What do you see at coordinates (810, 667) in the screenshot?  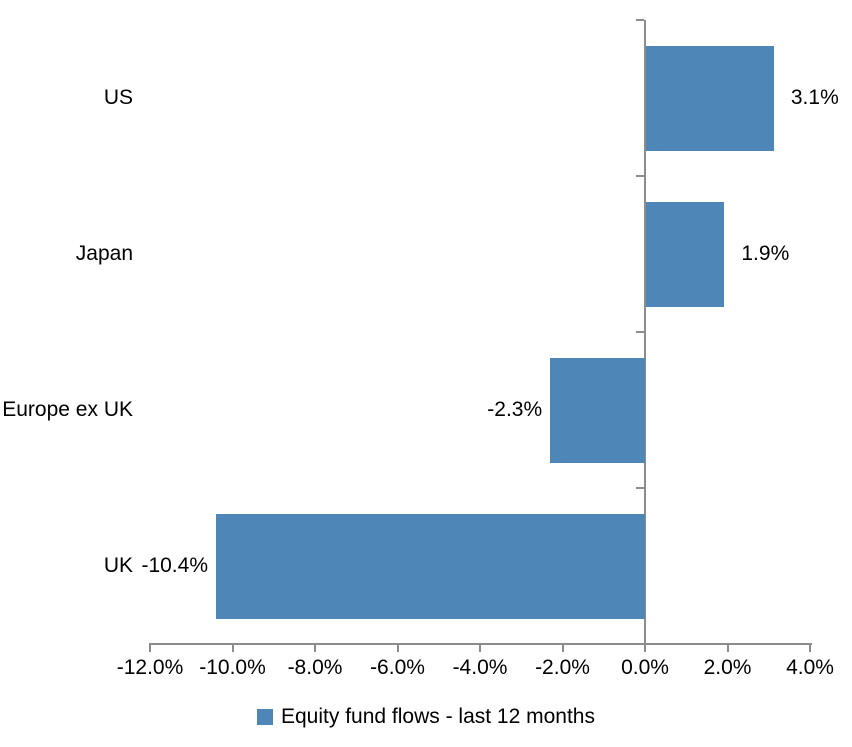 I see `x-axis-tick-label: 4.0%` at bounding box center [810, 667].